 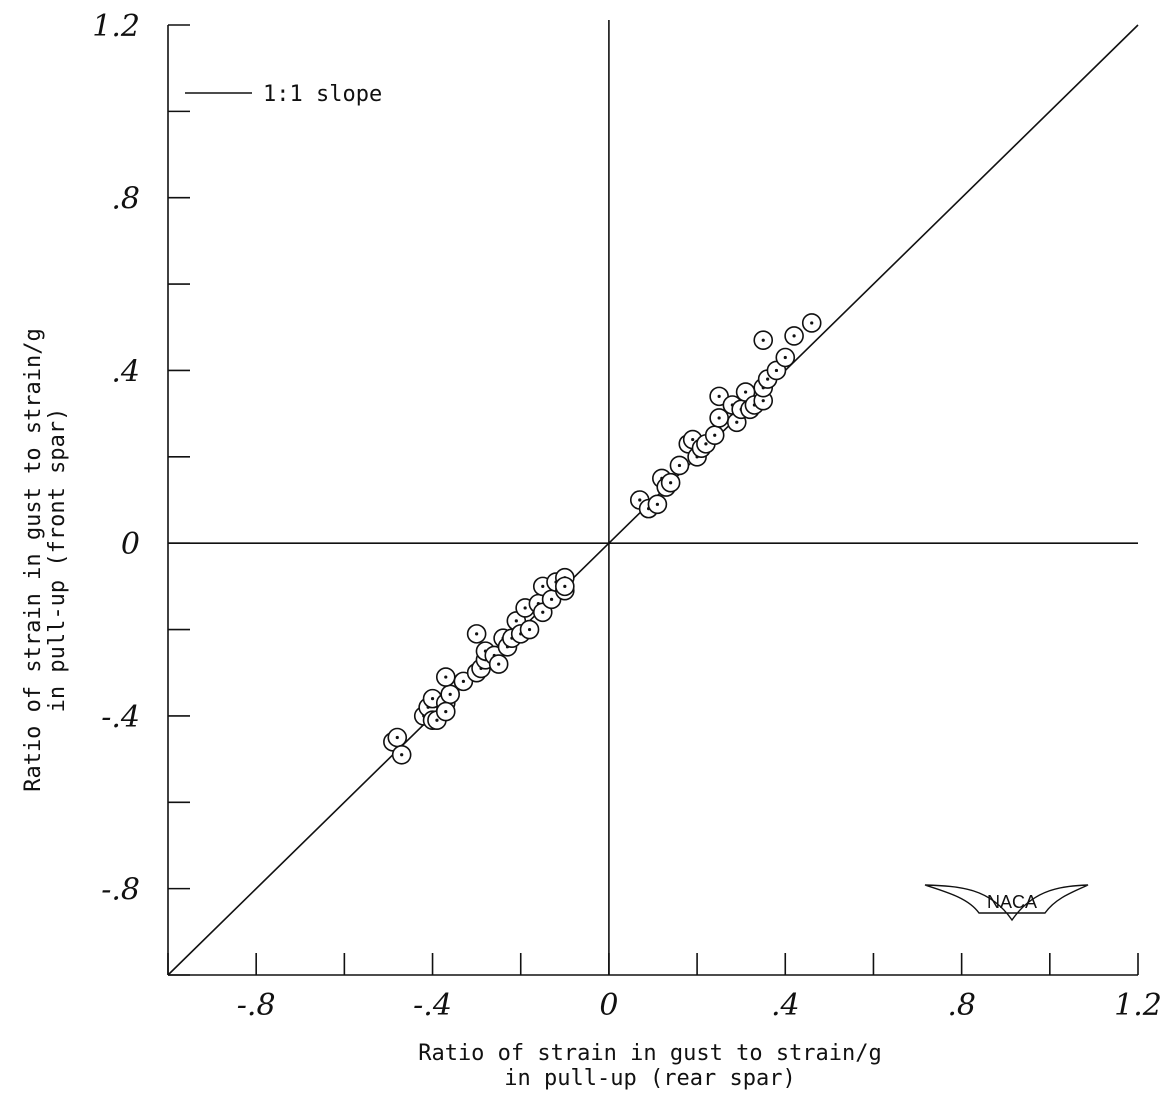 What do you see at coordinates (120, 717) in the screenshot?
I see `y-tick-label: -.4` at bounding box center [120, 717].